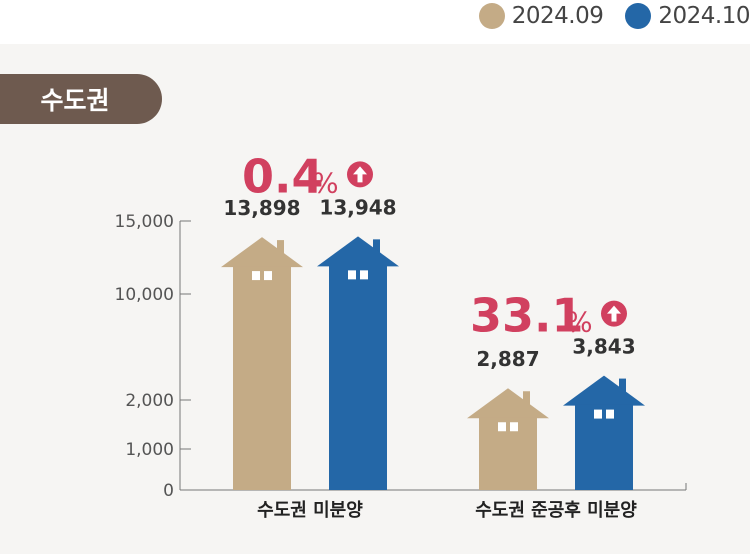  I want to click on legend-label-2024-10: 2024.10, so click(704, 16).